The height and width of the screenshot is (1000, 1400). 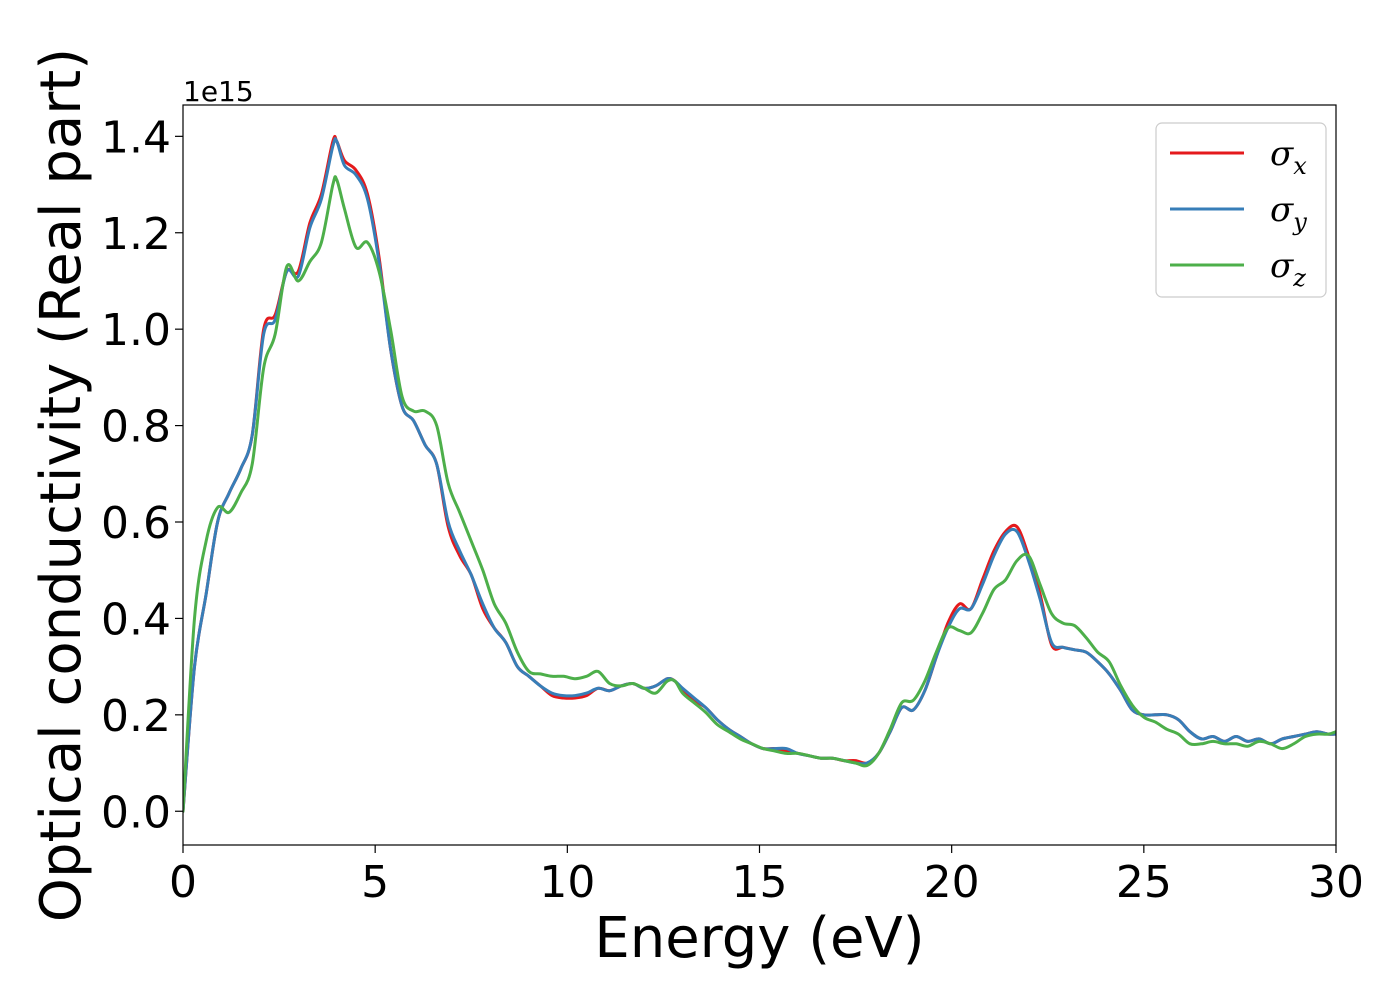 I want to click on legend-label-y: σy, so click(x=1288, y=213).